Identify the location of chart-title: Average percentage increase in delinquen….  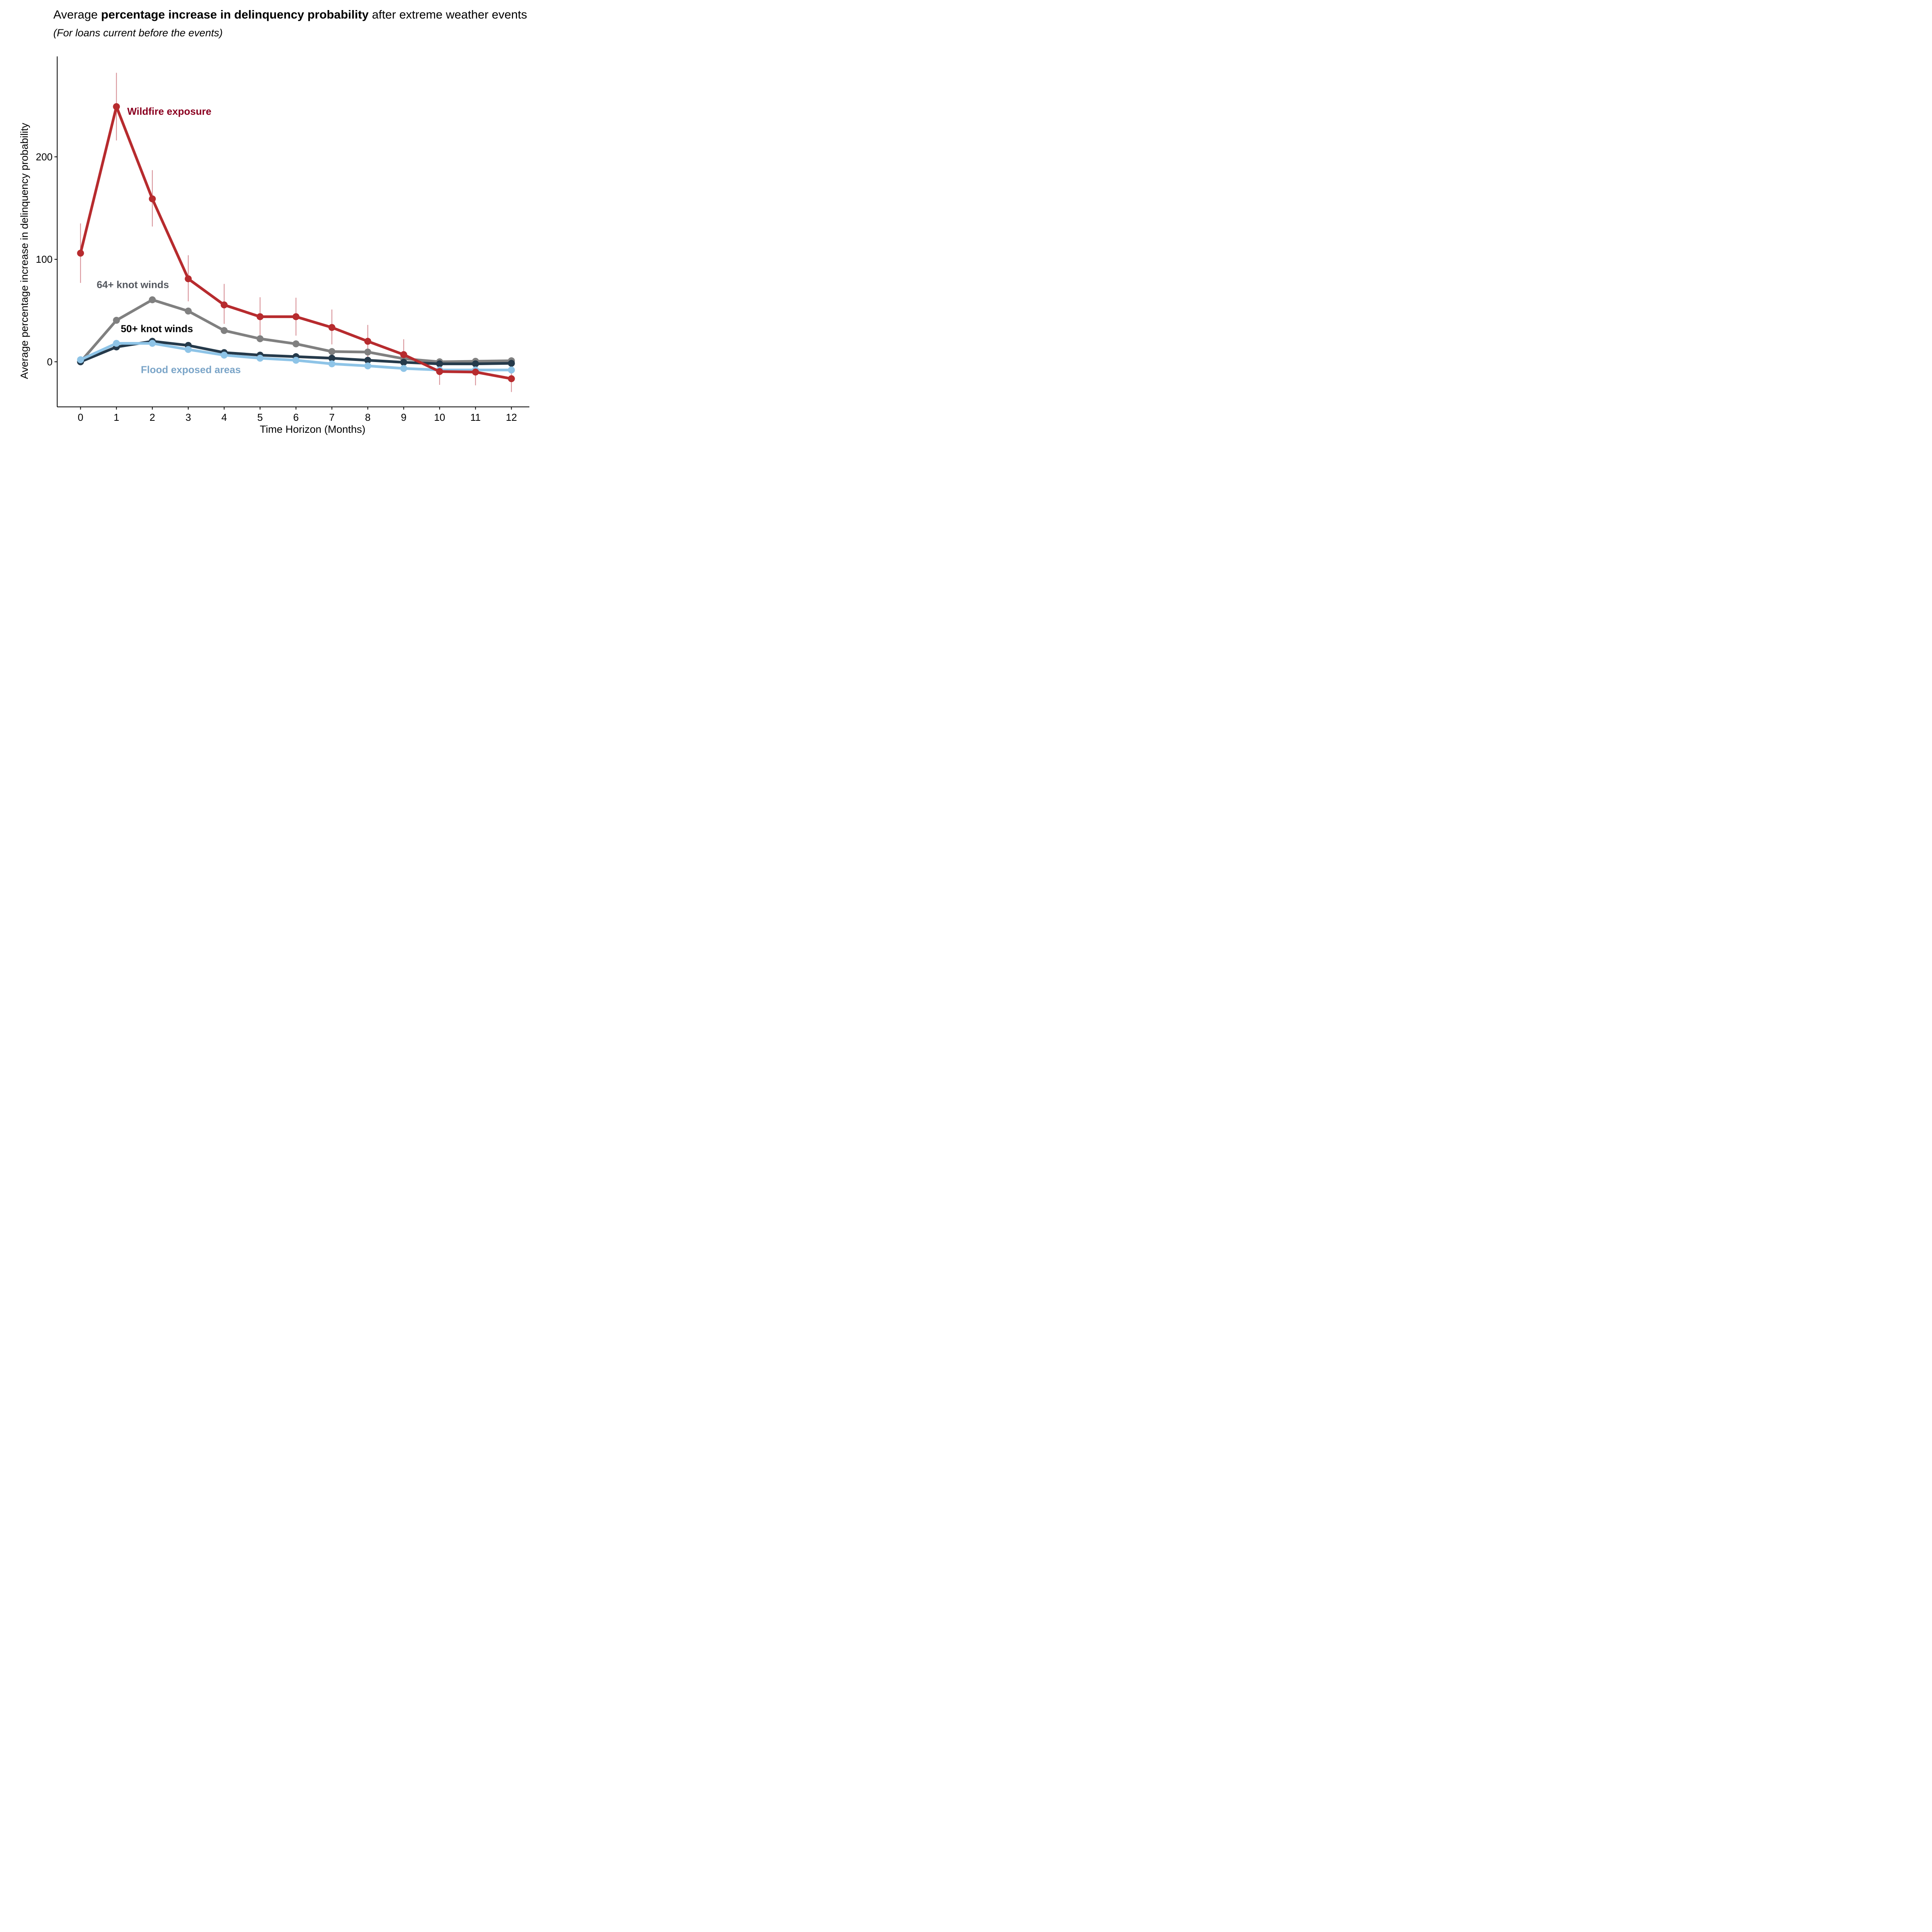
(290, 15).